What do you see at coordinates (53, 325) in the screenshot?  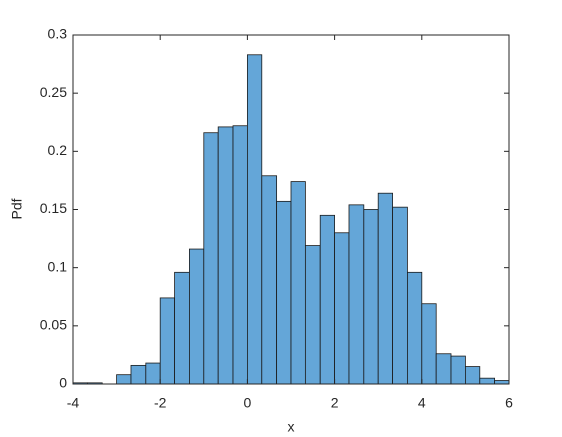 I see `y-tick-label: 0.05` at bounding box center [53, 325].